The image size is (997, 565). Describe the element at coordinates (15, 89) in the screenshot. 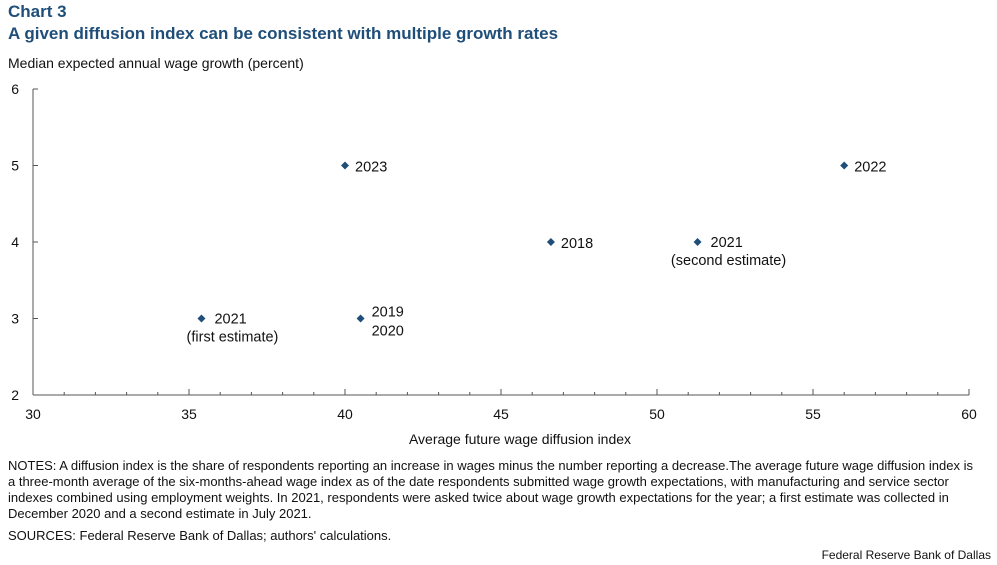

I see `y-tick-label: 6` at that location.